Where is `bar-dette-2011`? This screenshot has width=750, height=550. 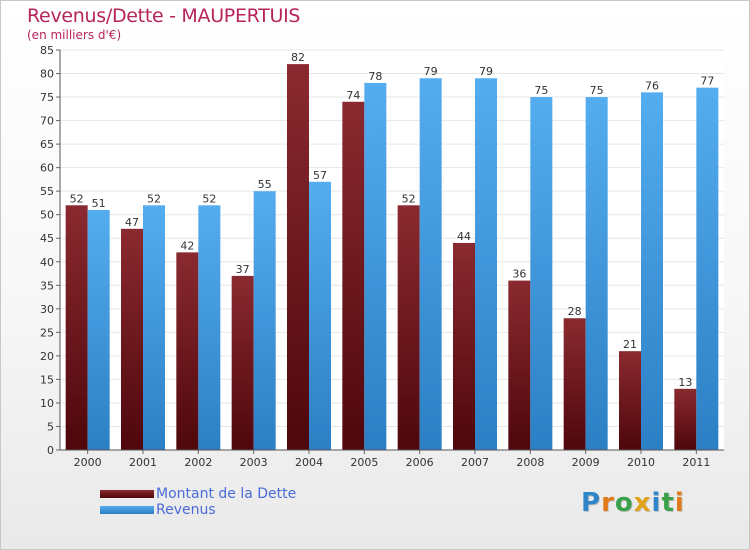
bar-dette-2011 is located at coordinates (685, 419).